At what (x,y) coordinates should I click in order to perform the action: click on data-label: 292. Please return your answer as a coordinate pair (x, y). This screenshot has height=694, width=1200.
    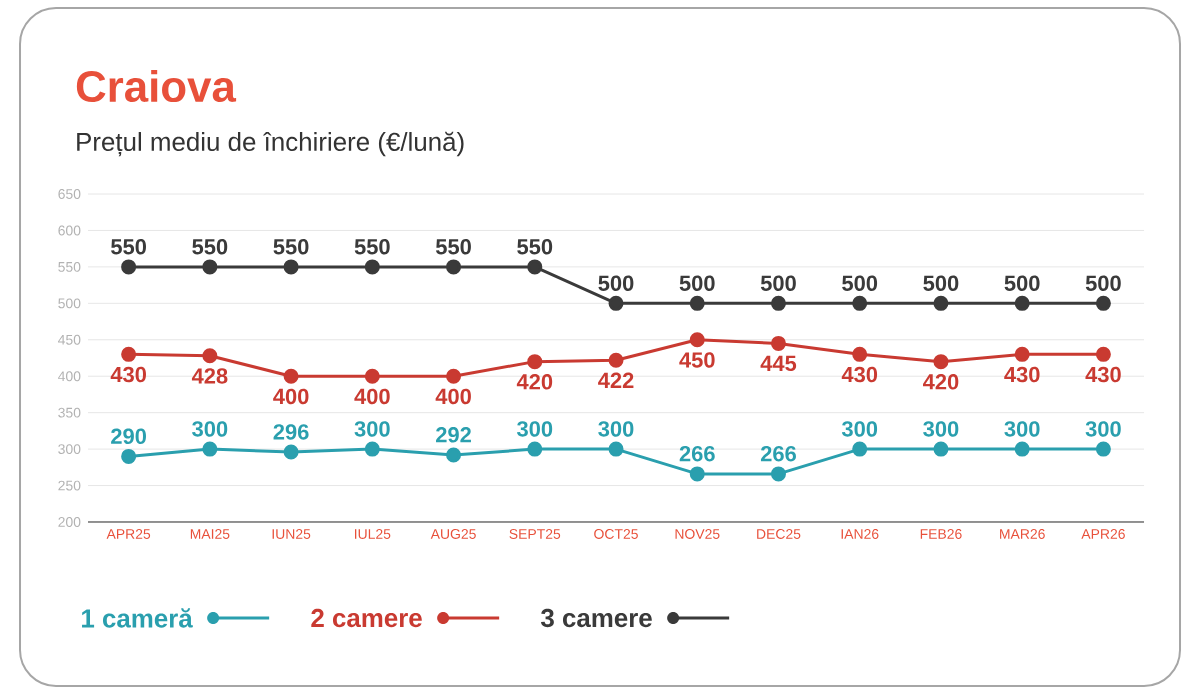
    Looking at the image, I should click on (453, 435).